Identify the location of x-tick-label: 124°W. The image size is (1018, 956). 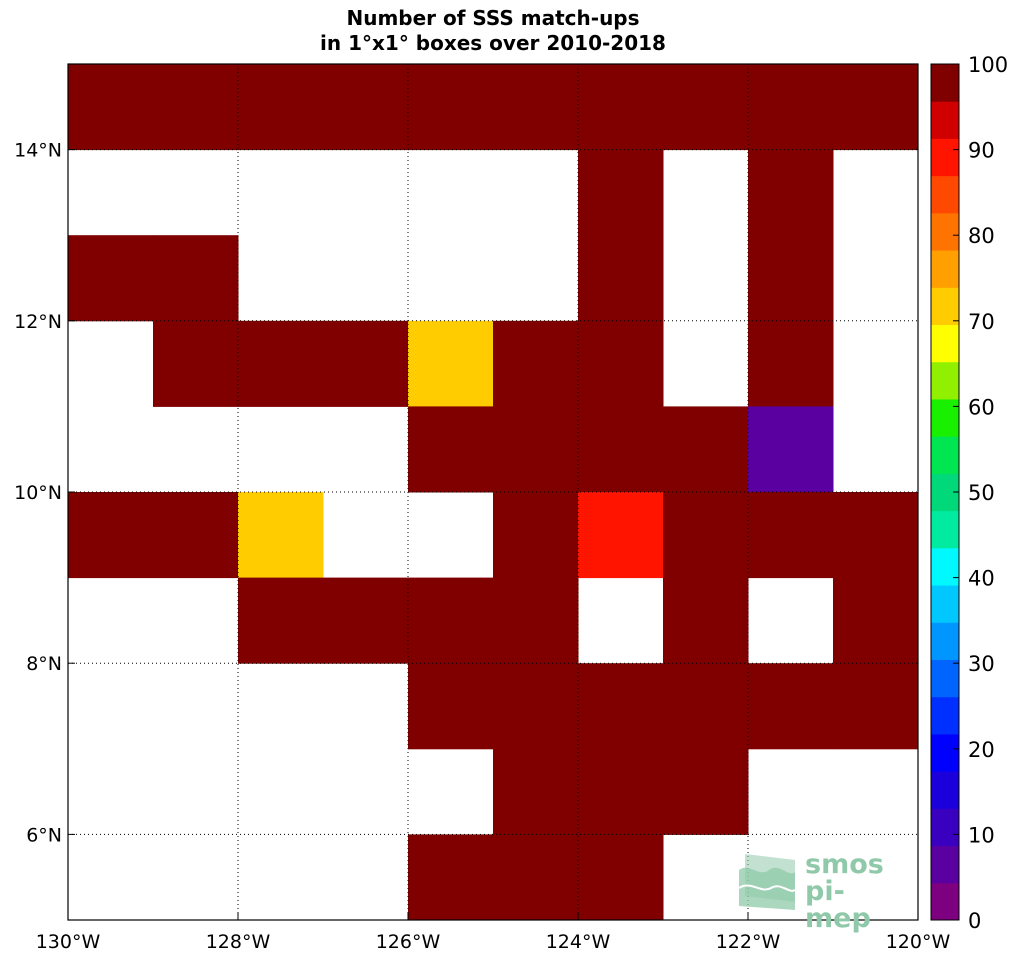
(578, 942).